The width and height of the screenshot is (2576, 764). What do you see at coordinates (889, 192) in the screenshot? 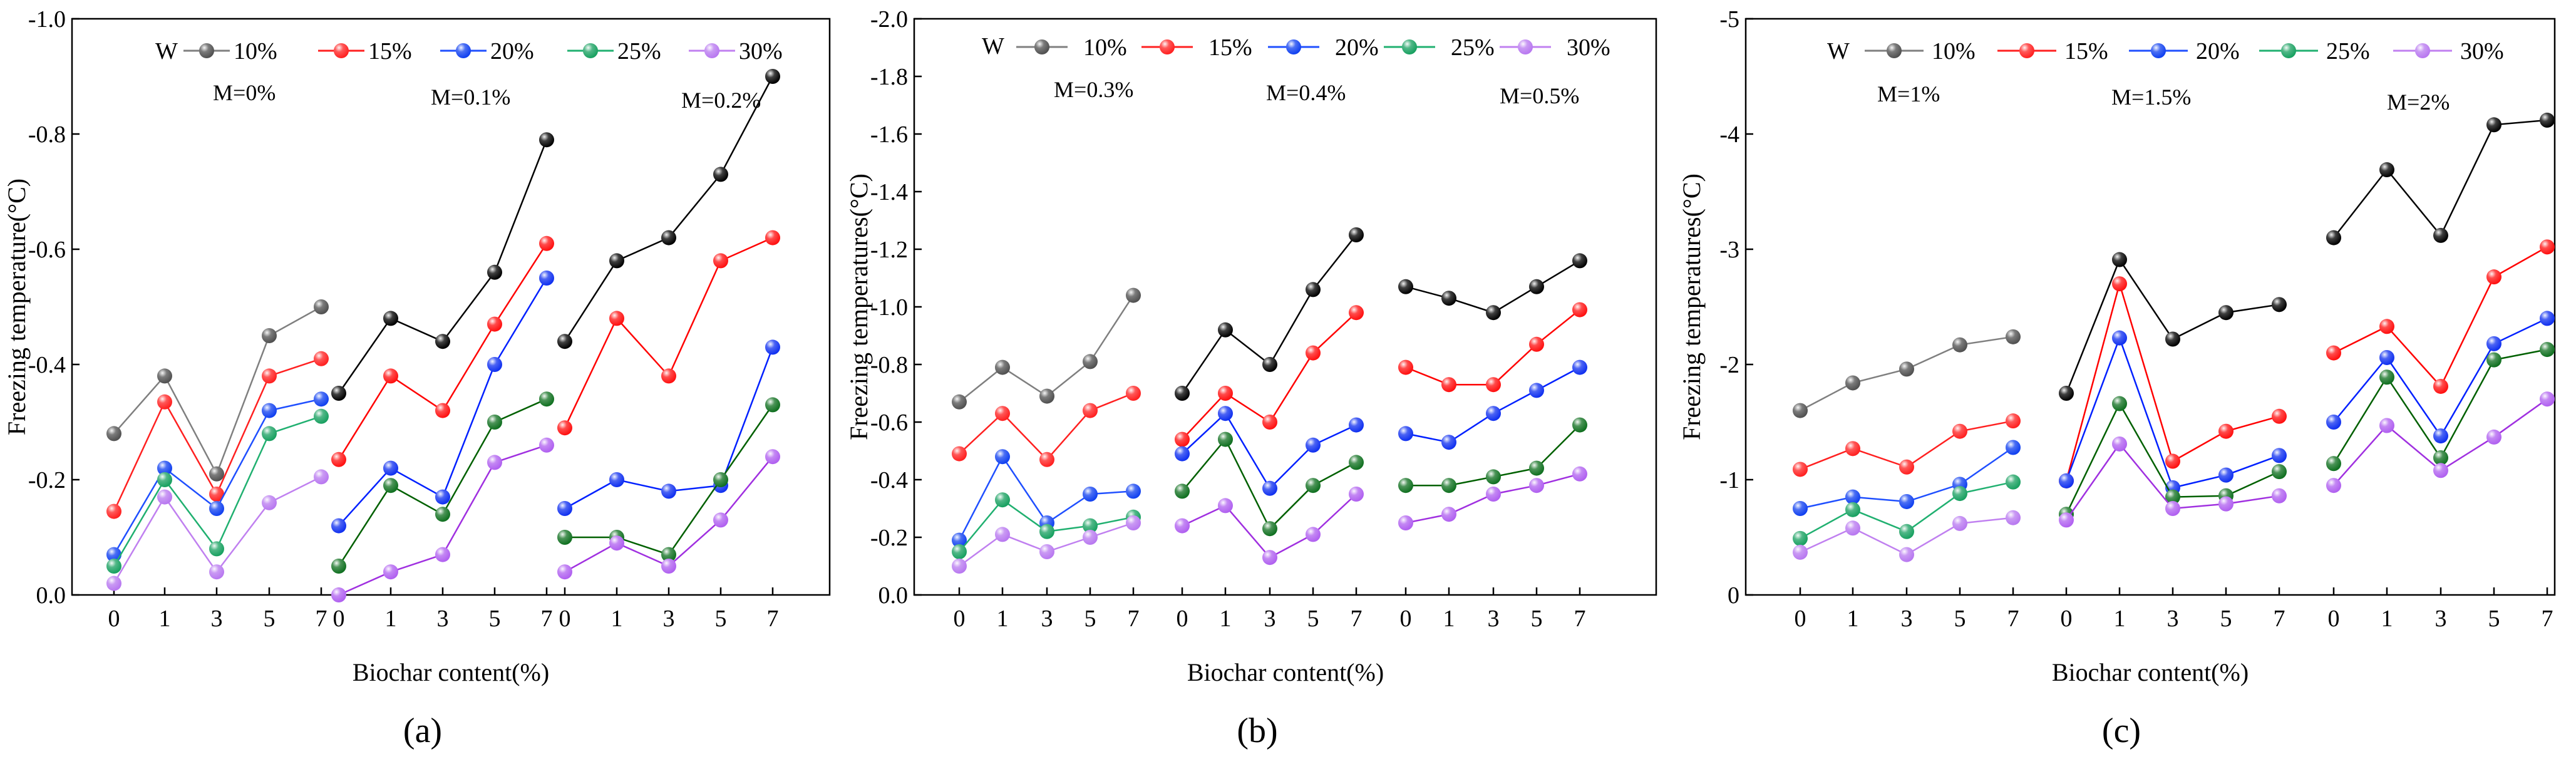
I see `panel-b-y-tick-label: -1.4` at bounding box center [889, 192].